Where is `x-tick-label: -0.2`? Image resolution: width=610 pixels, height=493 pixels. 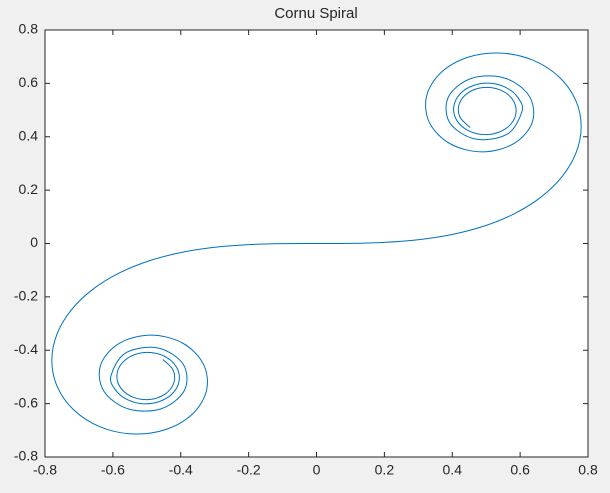 x-tick-label: -0.2 is located at coordinates (249, 470).